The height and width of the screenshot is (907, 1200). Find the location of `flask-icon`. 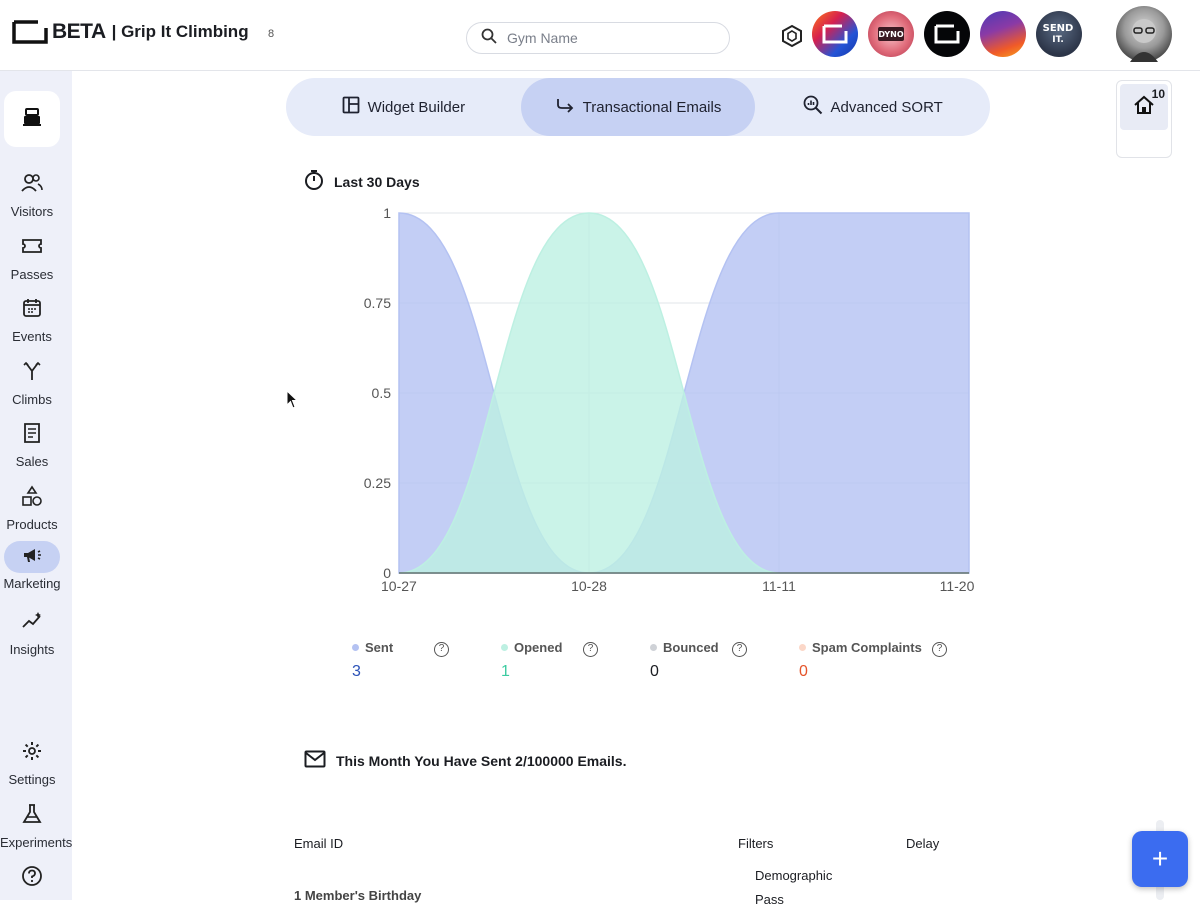

flask-icon is located at coordinates (32, 816).